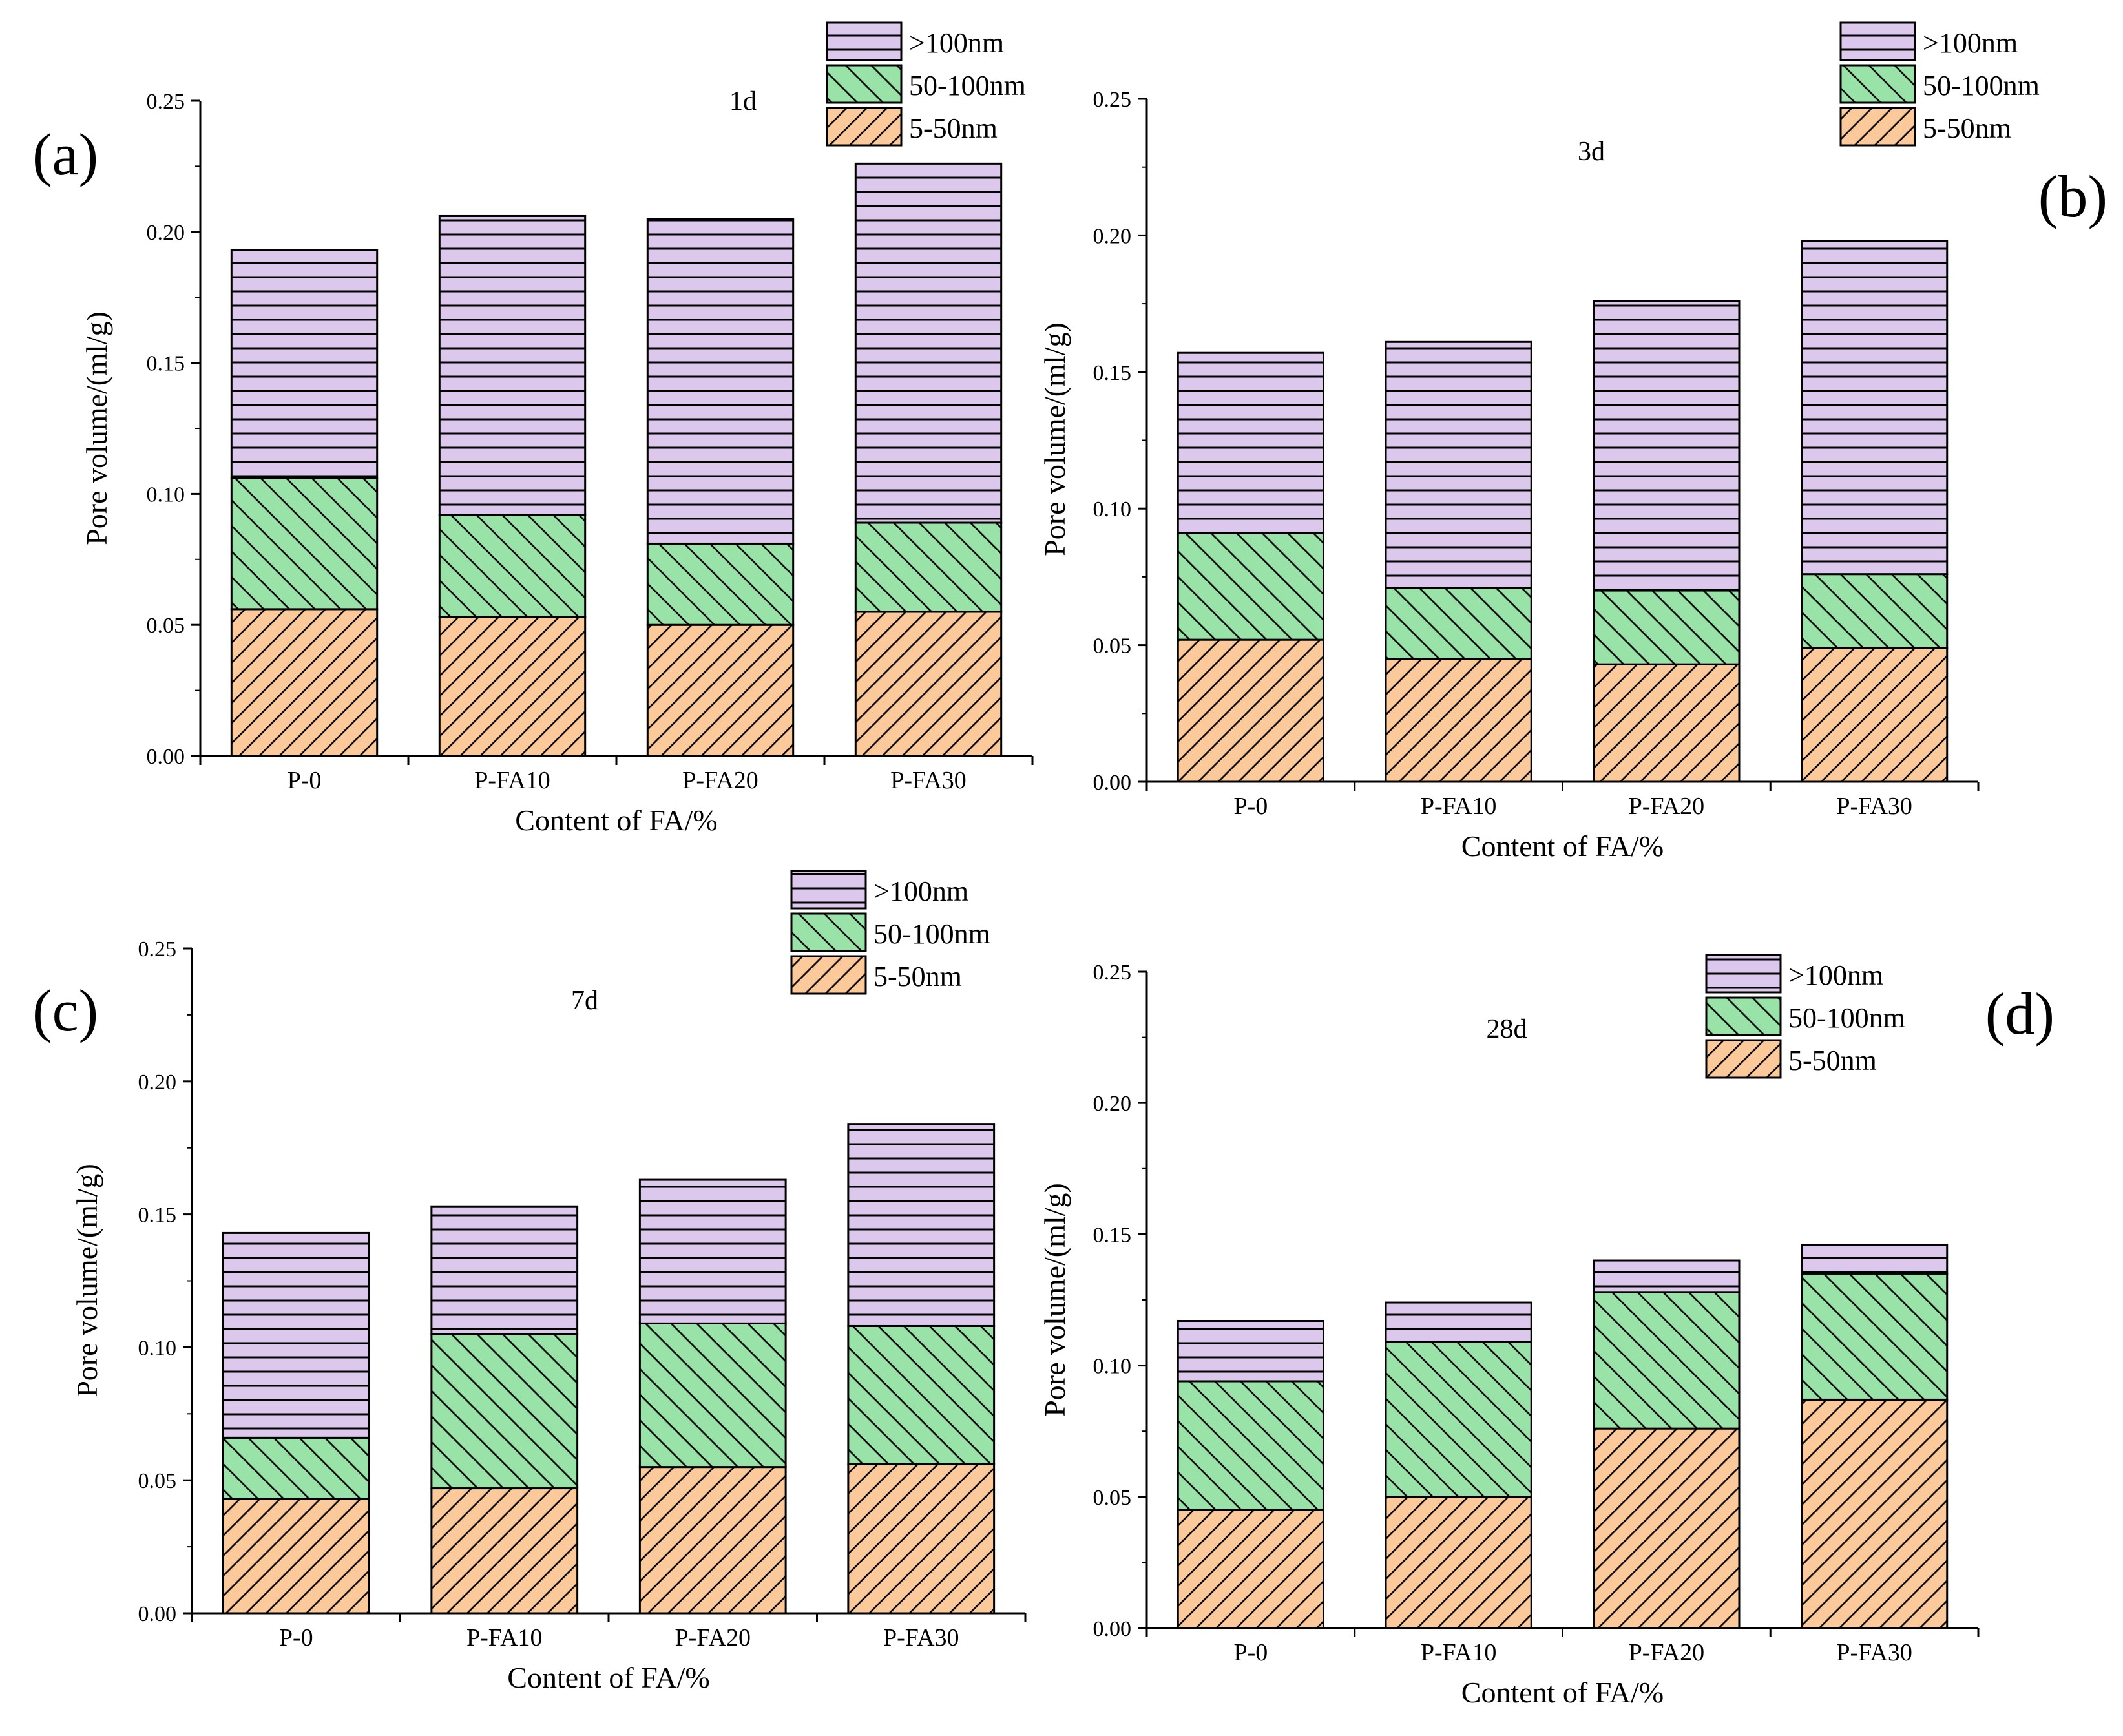 This screenshot has width=2123, height=1736. What do you see at coordinates (65, 154) in the screenshot?
I see `panel-letter: (a)` at bounding box center [65, 154].